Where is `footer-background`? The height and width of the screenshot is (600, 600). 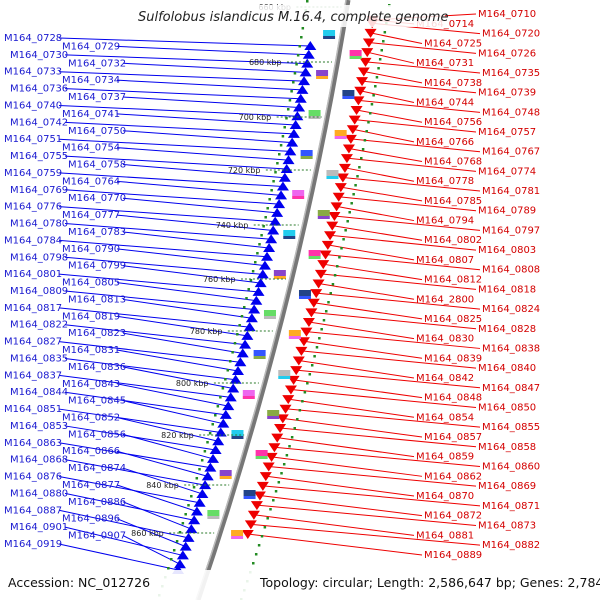
footer-background is located at coordinates (300, 585).